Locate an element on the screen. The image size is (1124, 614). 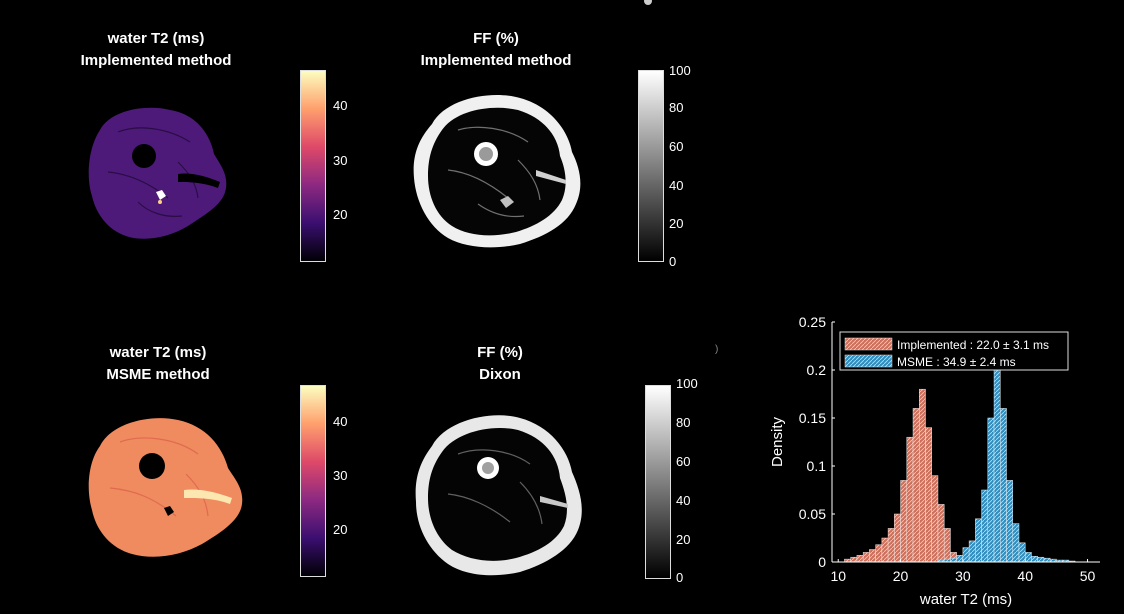
legend-label-msme: MSME : 34.9 ± 2.4 ms is located at coordinates (956, 362).